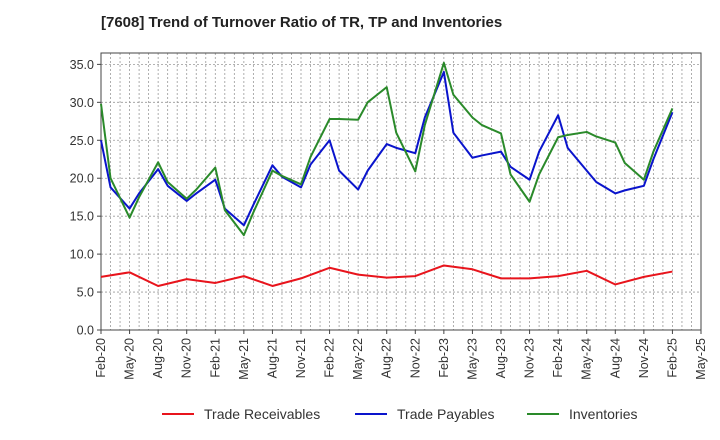  What do you see at coordinates (82, 141) in the screenshot?
I see `y-tick-label: 25.0` at bounding box center [82, 141].